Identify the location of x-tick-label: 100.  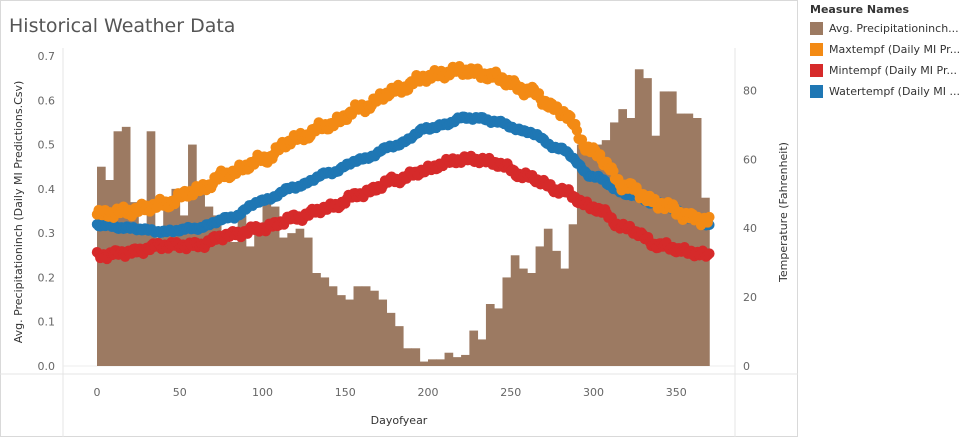
(262, 392).